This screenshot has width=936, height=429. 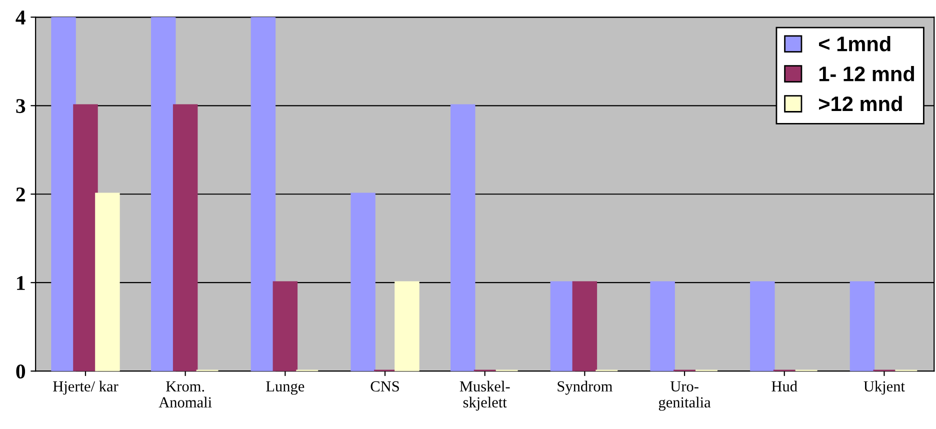 I want to click on x-tick-label: Syndrom, so click(x=585, y=387).